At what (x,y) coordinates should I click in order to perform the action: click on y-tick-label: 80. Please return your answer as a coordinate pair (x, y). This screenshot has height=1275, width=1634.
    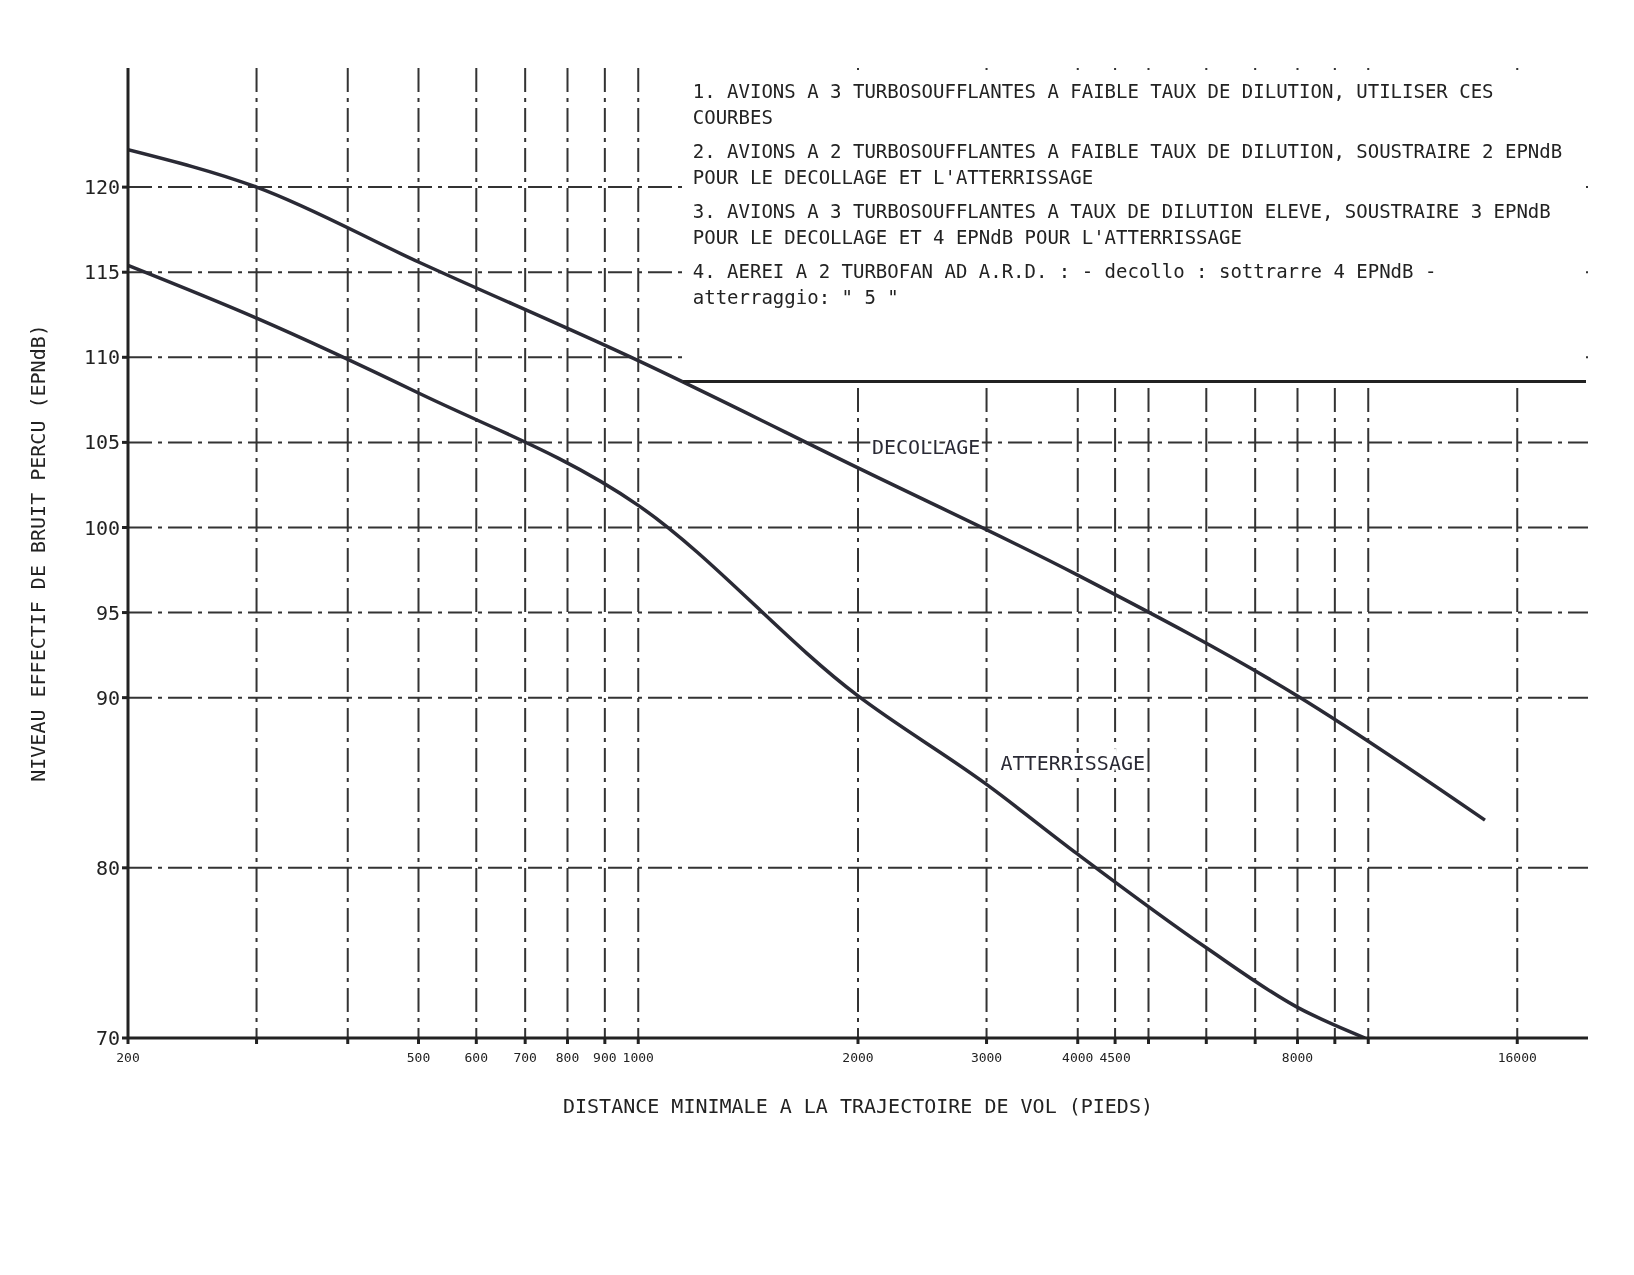
    Looking at the image, I should click on (107, 867).